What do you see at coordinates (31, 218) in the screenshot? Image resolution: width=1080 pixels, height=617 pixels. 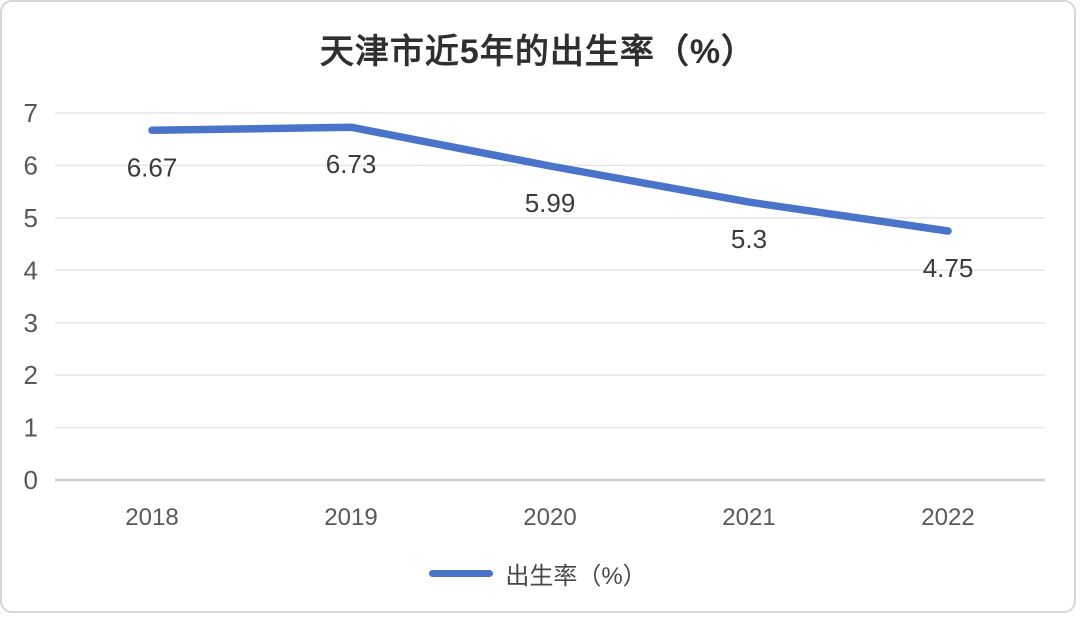 I see `y-tick-label: 5` at bounding box center [31, 218].